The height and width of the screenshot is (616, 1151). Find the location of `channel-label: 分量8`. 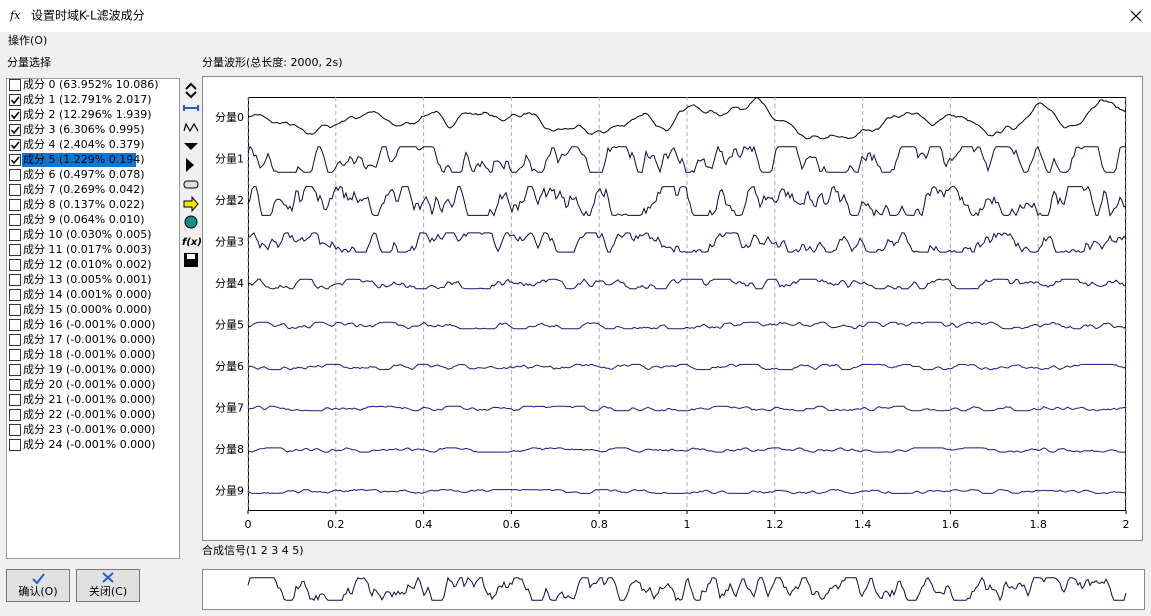

channel-label: 分量8 is located at coordinates (229, 449).